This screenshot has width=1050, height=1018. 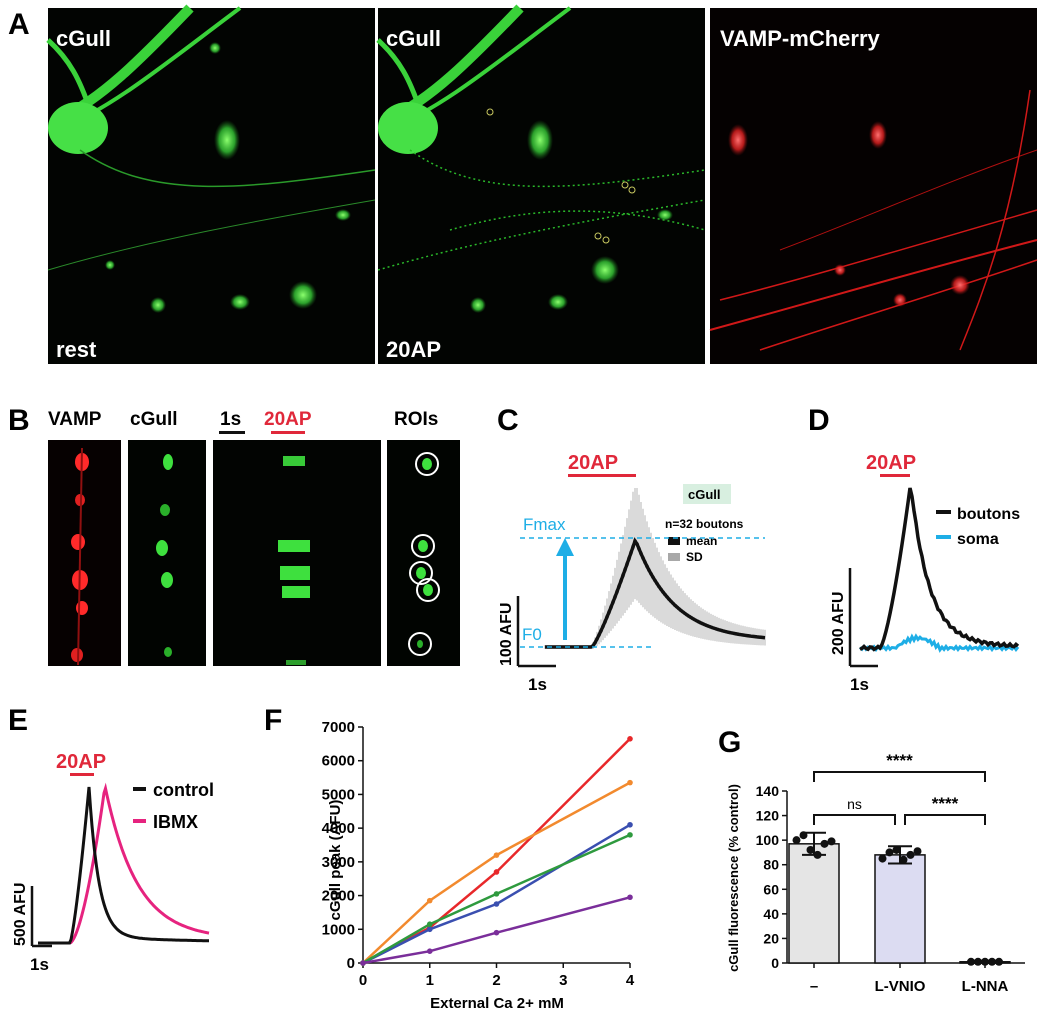 I want to click on panel-F-y-tick-label: 0, so click(x=351, y=963).